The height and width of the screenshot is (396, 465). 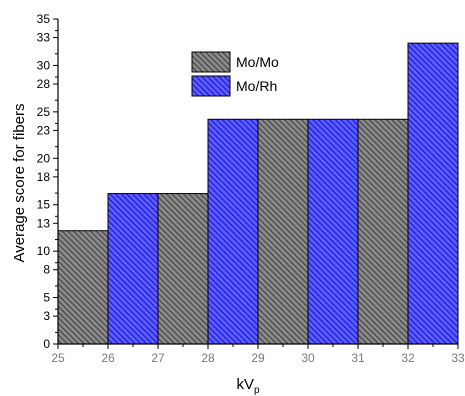 What do you see at coordinates (408, 358) in the screenshot?
I see `x-tick-label: 32` at bounding box center [408, 358].